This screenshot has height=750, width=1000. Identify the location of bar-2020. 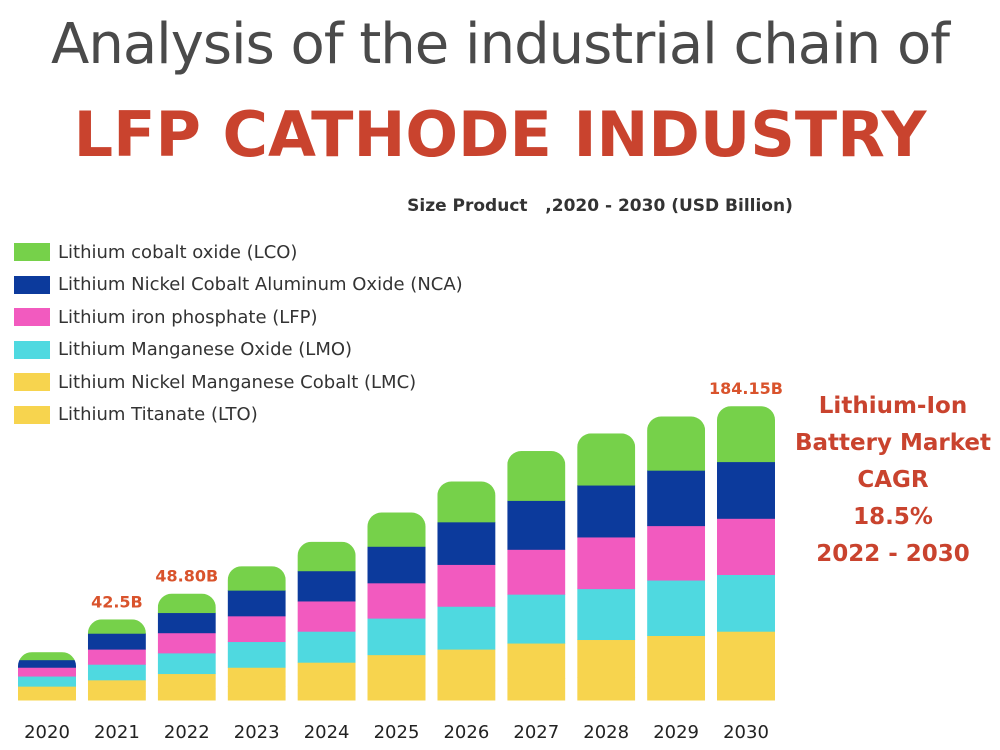
(47, 676).